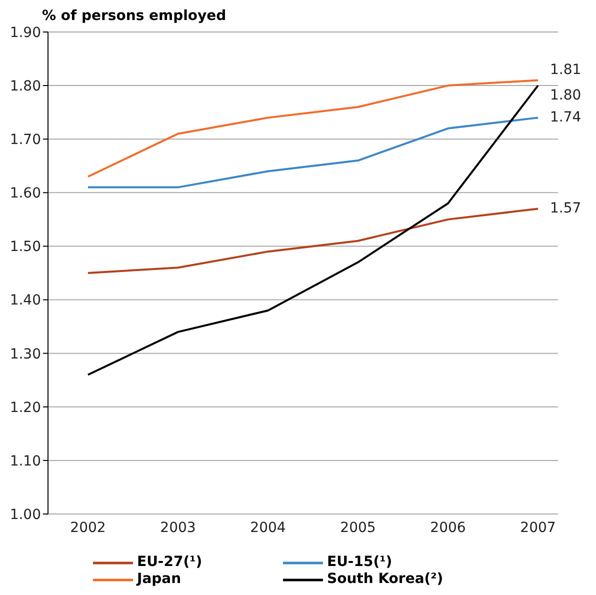 The height and width of the screenshot is (595, 596). I want to click on y-tick-label: 1.80, so click(25, 86).